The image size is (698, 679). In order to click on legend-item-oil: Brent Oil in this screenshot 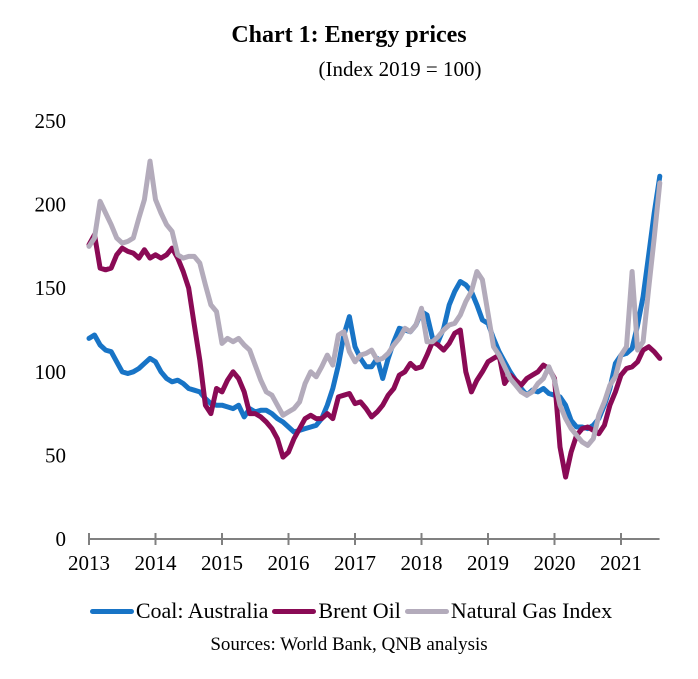, I will do `click(334, 611)`.